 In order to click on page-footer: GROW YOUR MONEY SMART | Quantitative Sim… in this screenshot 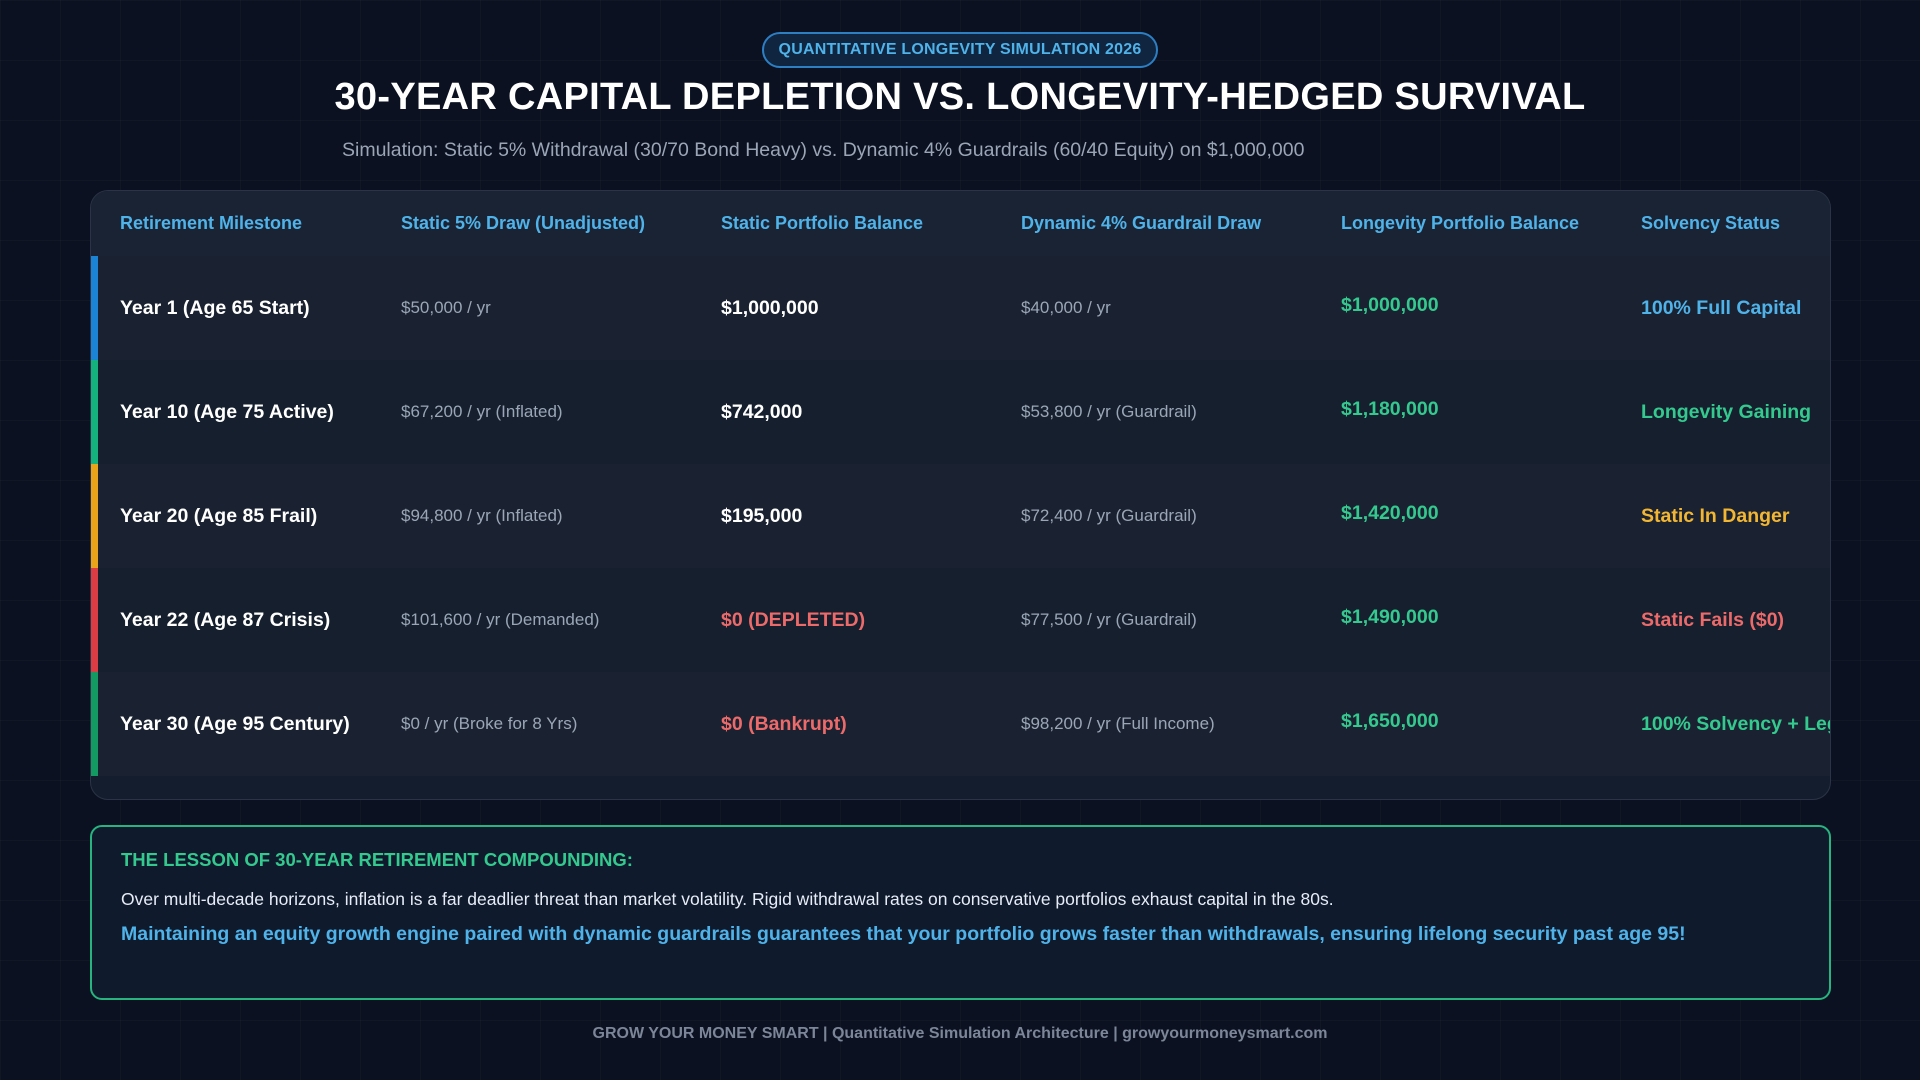, I will do `click(960, 1033)`.